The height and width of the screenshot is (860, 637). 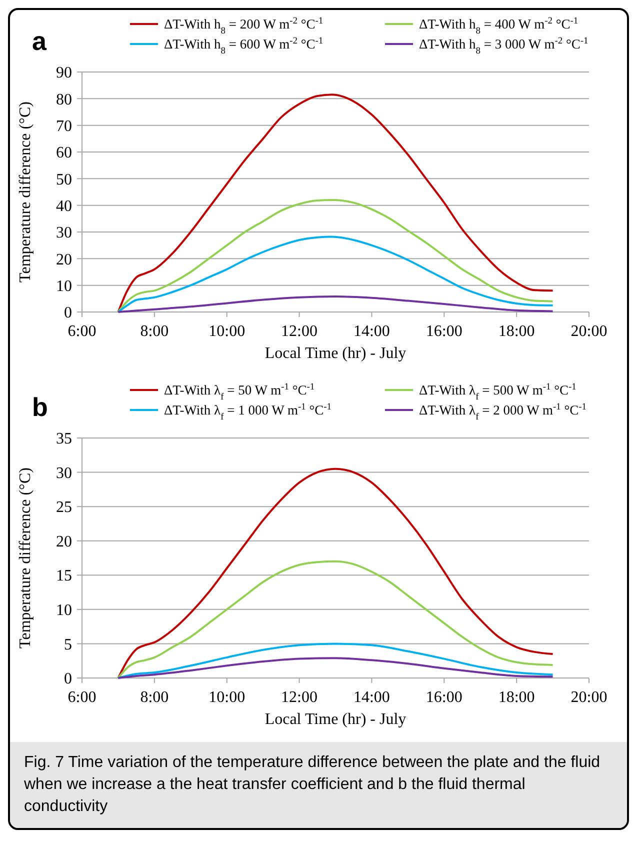 I want to click on y-tick-label: 15, so click(x=64, y=576).